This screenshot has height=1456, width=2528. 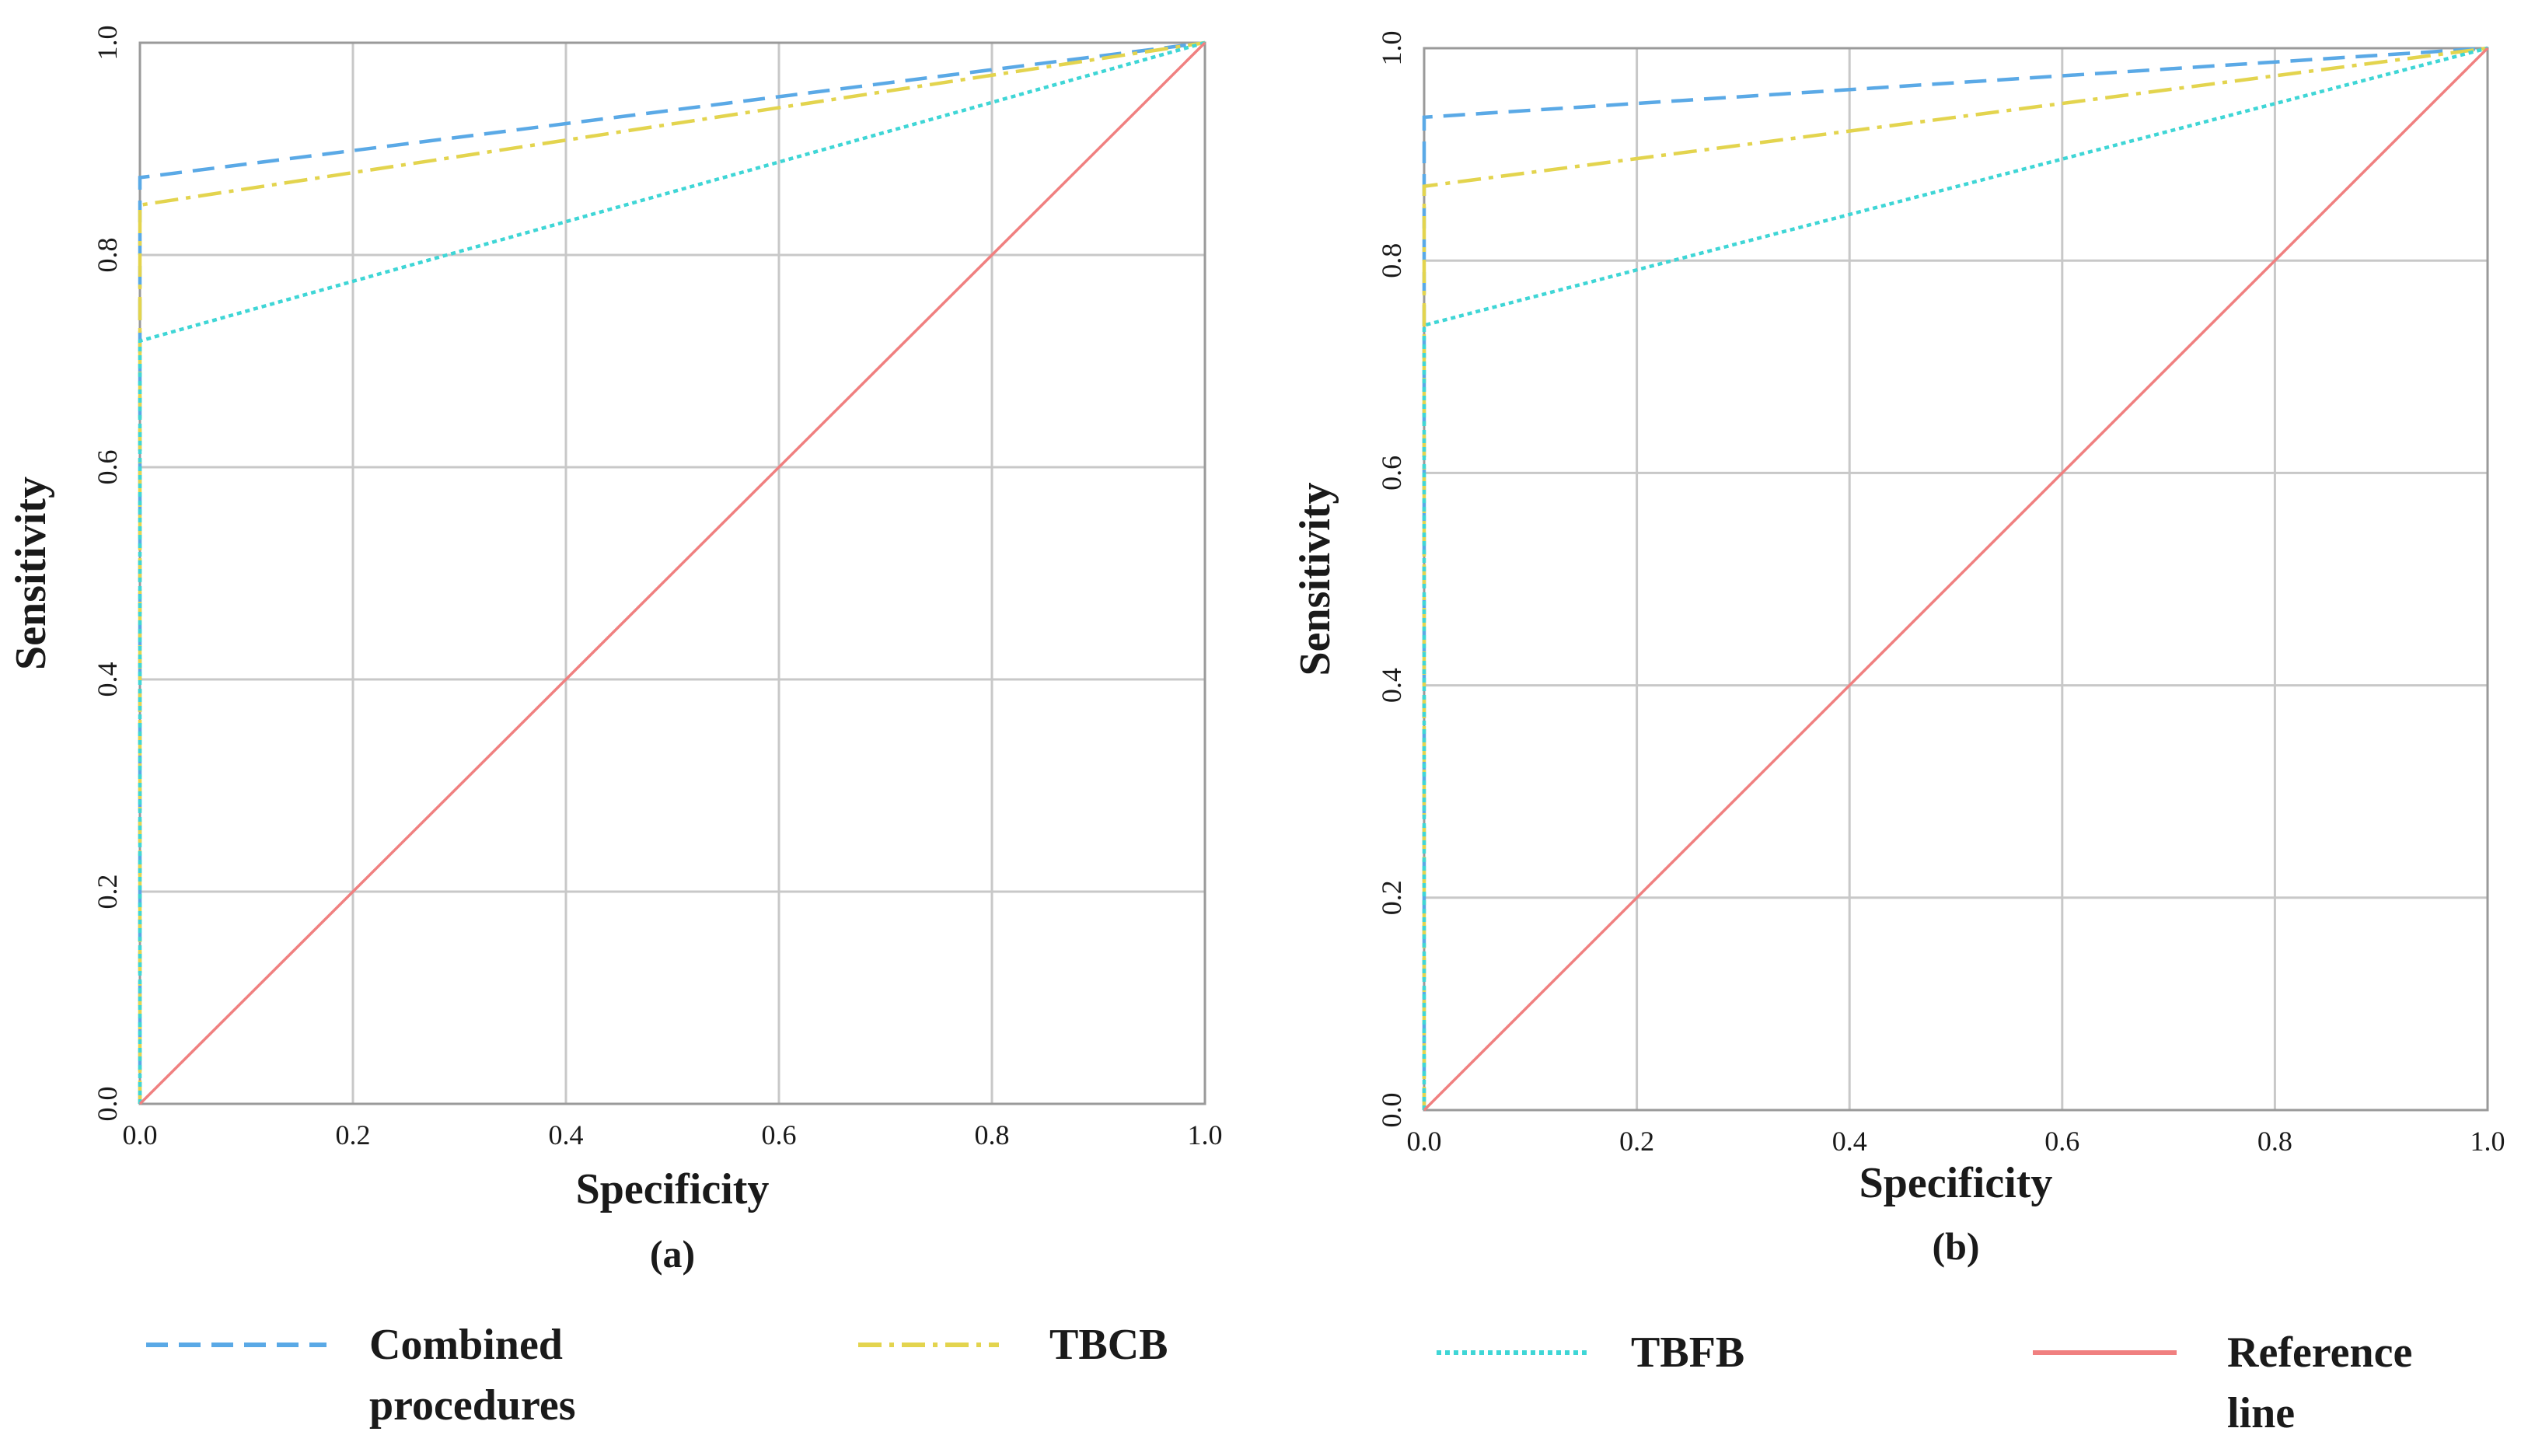 What do you see at coordinates (2261, 1413) in the screenshot?
I see `legend-label: line` at bounding box center [2261, 1413].